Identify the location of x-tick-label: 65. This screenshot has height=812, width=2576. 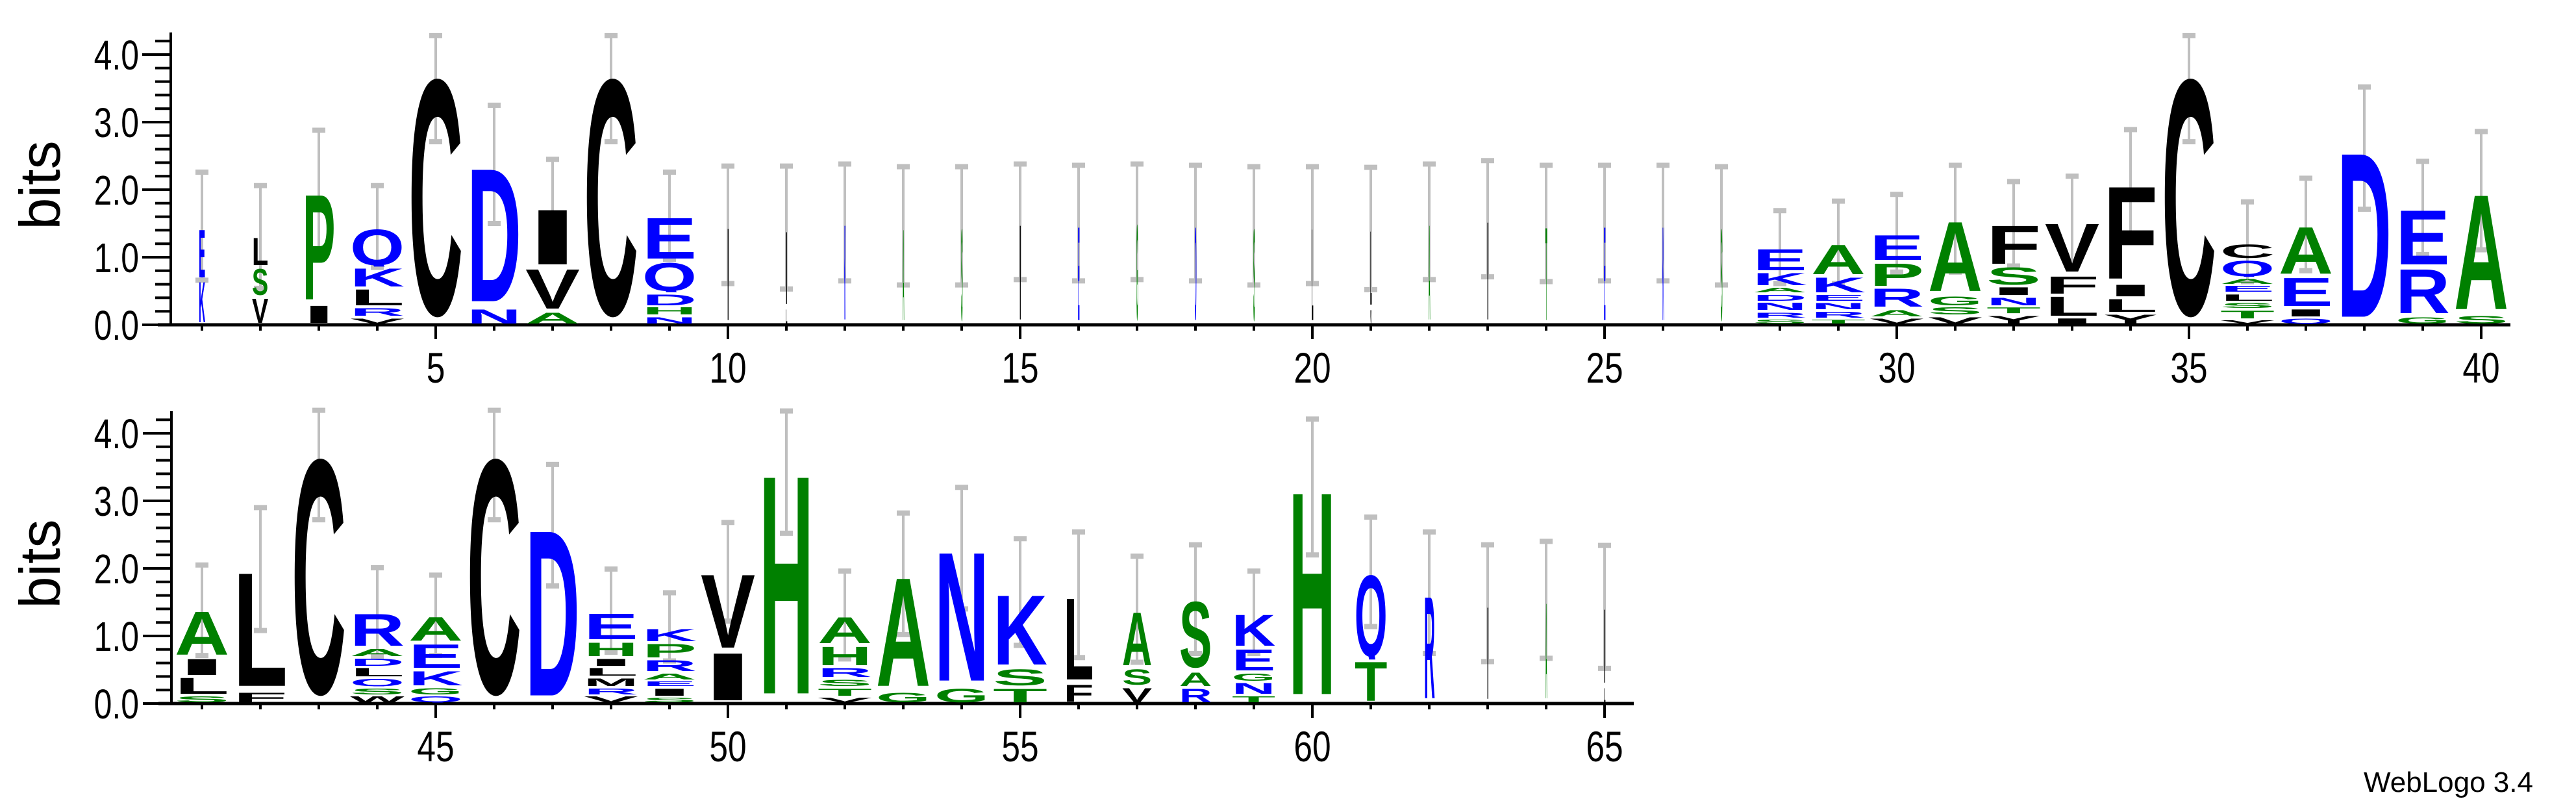
(1604, 746).